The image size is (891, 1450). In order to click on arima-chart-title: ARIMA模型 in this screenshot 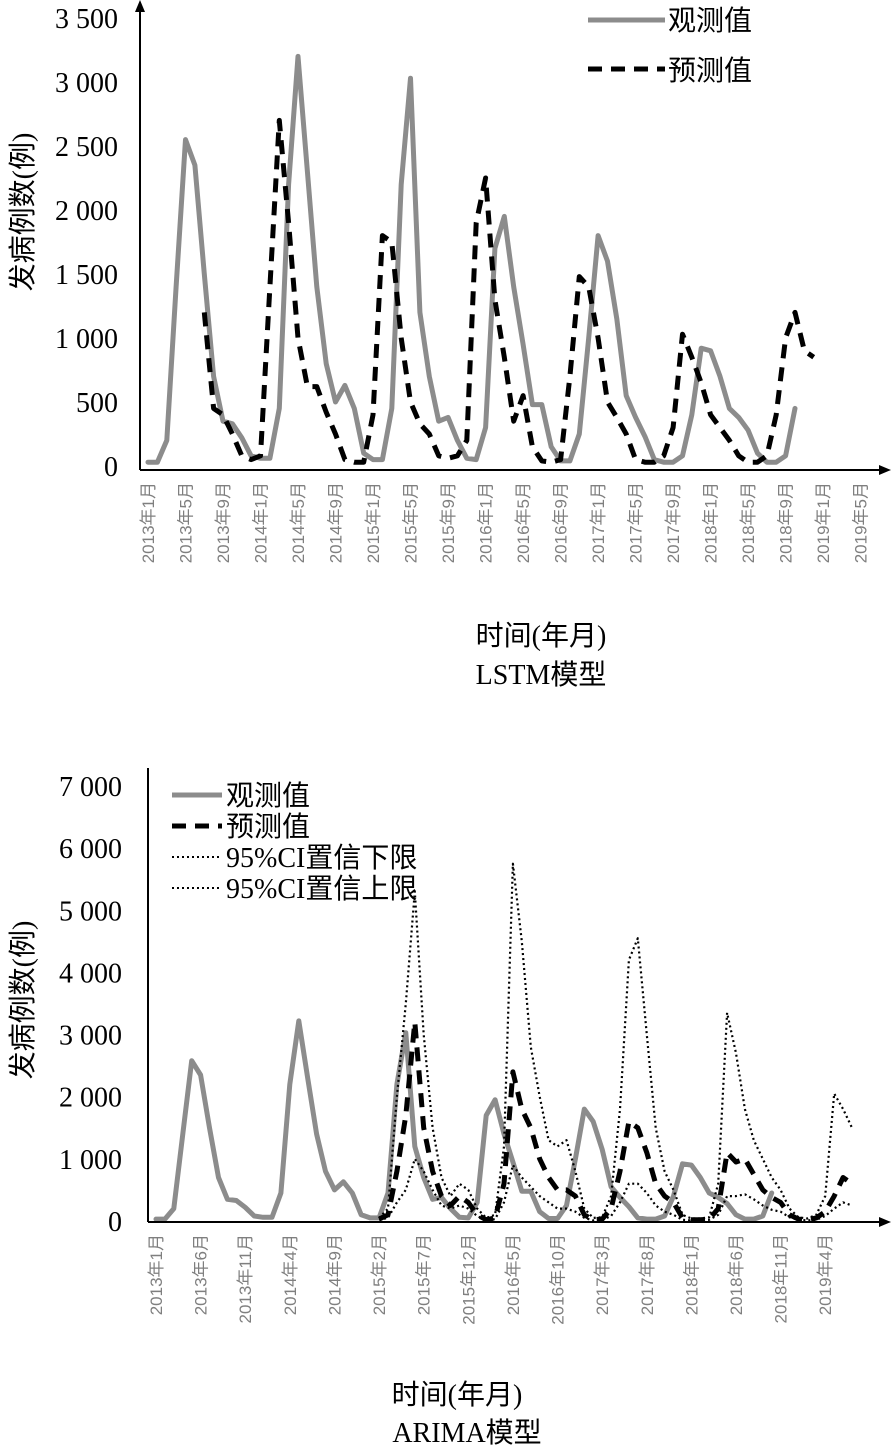, I will do `click(466, 1433)`.